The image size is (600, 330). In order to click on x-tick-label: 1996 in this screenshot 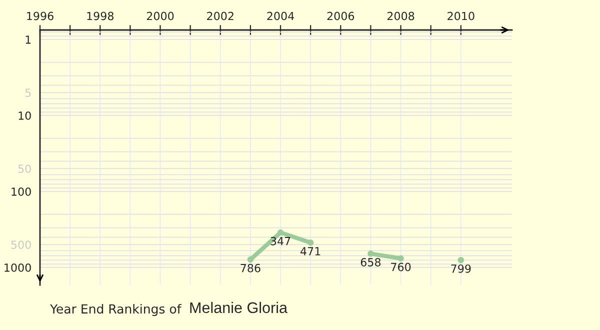, I will do `click(40, 16)`.